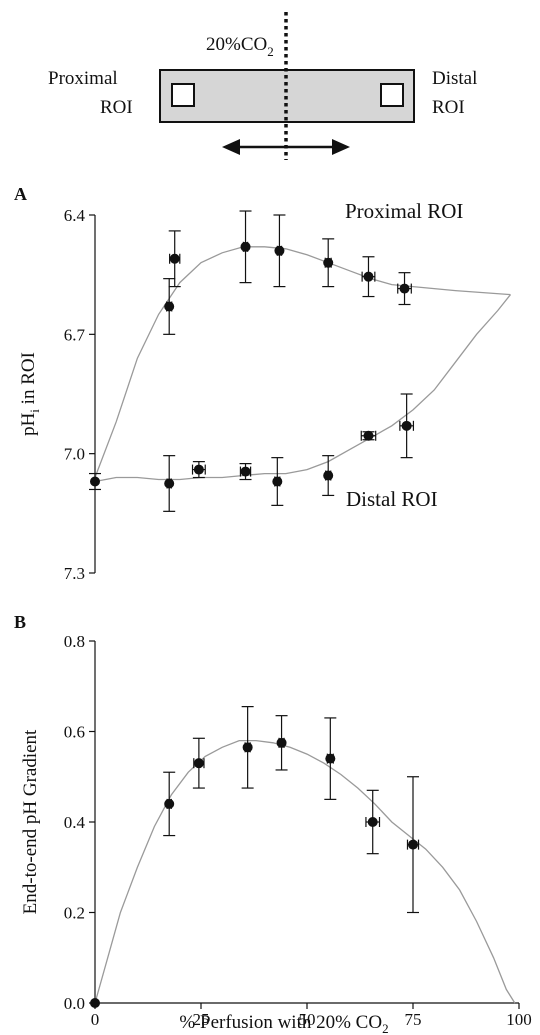 This screenshot has width=540, height=1035. What do you see at coordinates (30, 394) in the screenshot?
I see `panel-a-y-label: pHi in ROI` at bounding box center [30, 394].